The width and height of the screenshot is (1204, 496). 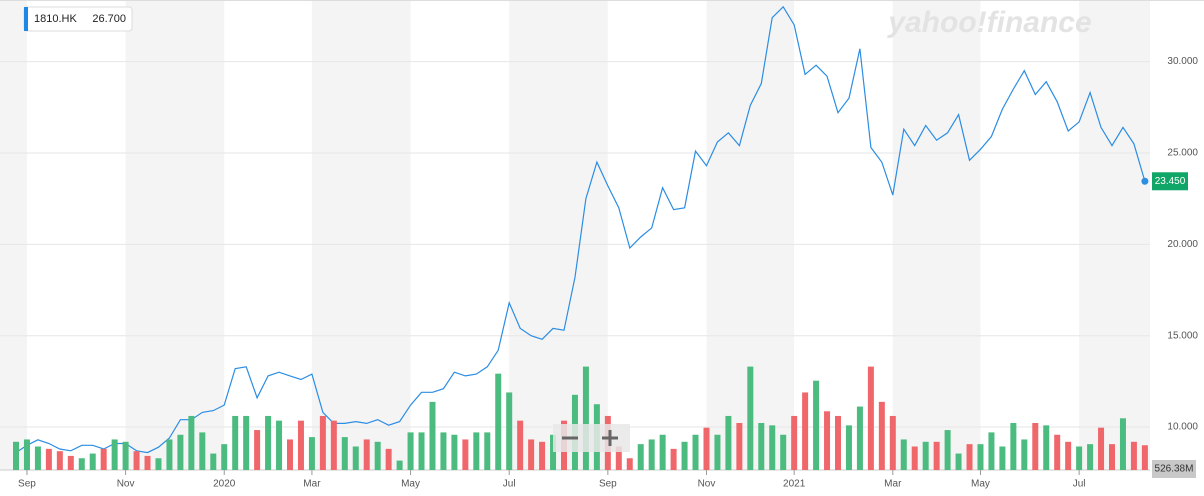 I want to click on header-box: 1810.HK 26.700, so click(x=78, y=19).